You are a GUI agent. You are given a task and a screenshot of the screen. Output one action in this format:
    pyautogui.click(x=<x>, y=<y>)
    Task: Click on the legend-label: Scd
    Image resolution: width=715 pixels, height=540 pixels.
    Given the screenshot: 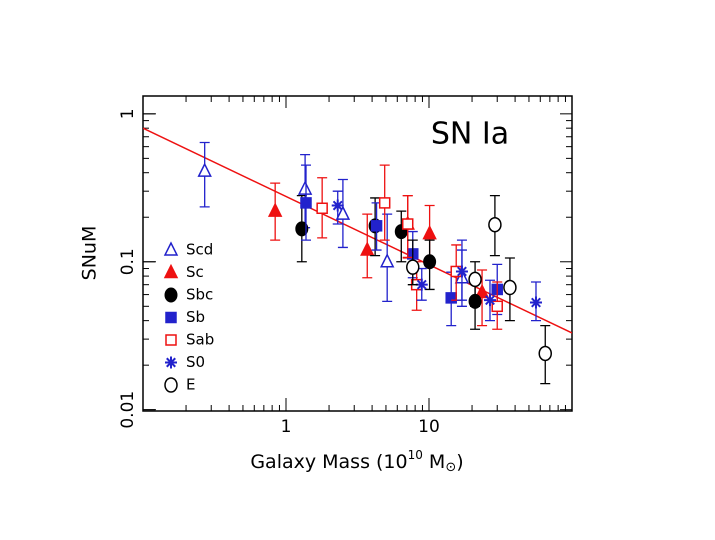 What is the action you would take?
    pyautogui.click(x=199, y=250)
    